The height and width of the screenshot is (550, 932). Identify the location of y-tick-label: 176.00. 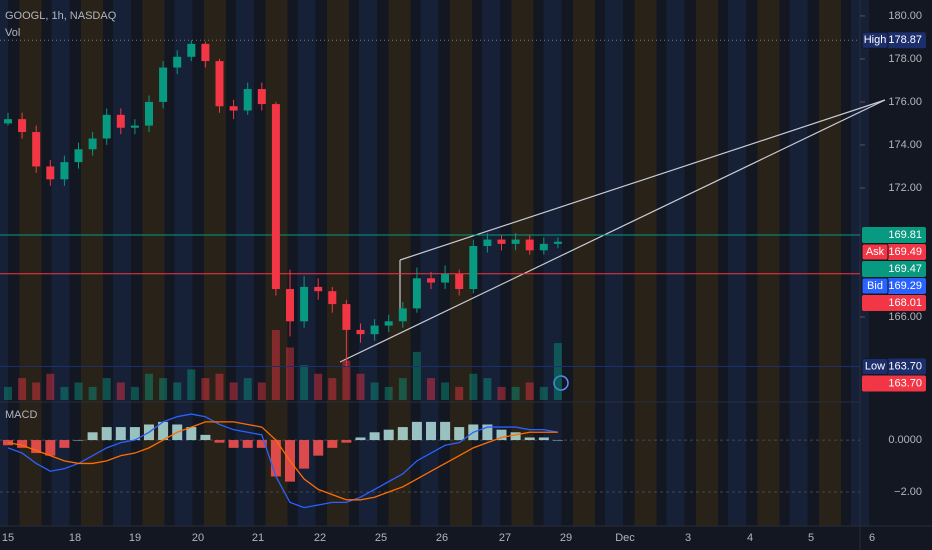
(905, 102).